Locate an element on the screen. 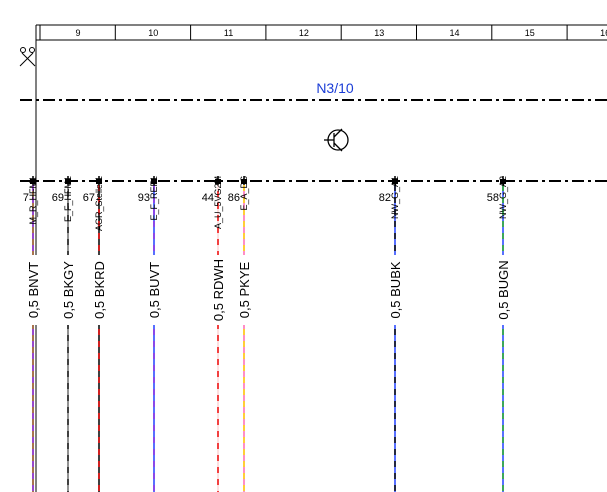 The width and height of the screenshot is (607, 492). pin-number: 67 is located at coordinates (89, 198).